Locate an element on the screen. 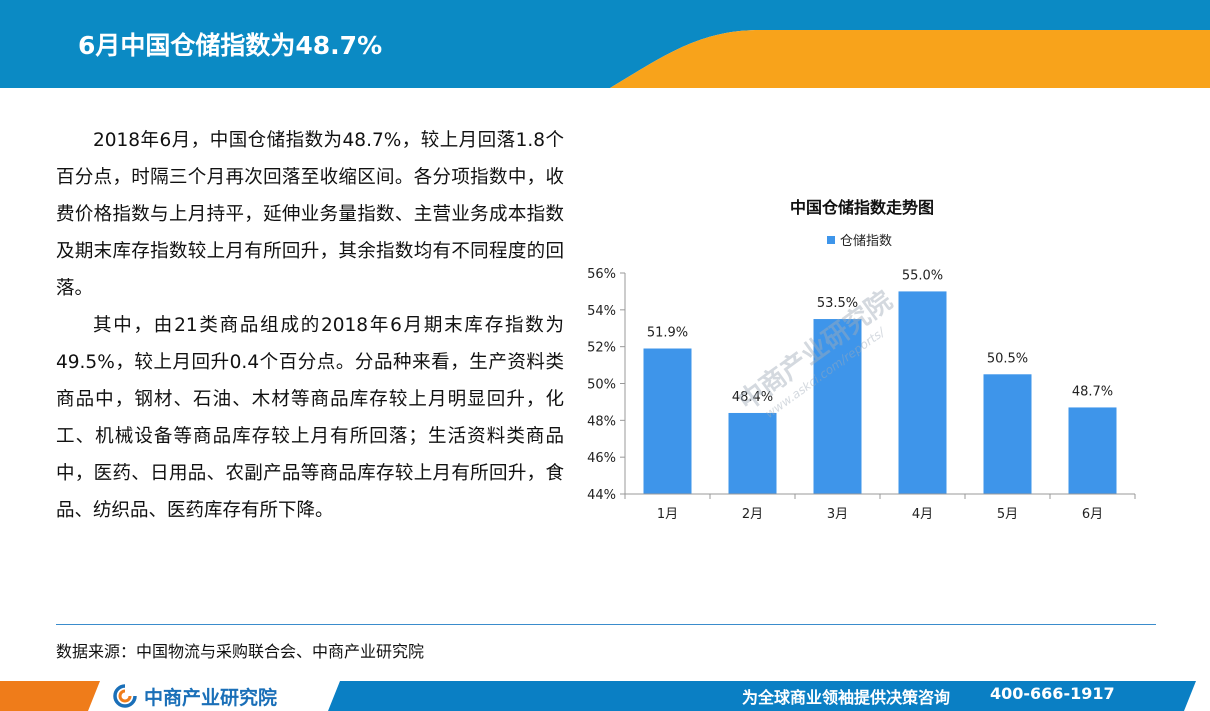 This screenshot has width=1210, height=711. footer-logo: 中商产业研究院 is located at coordinates (194, 696).